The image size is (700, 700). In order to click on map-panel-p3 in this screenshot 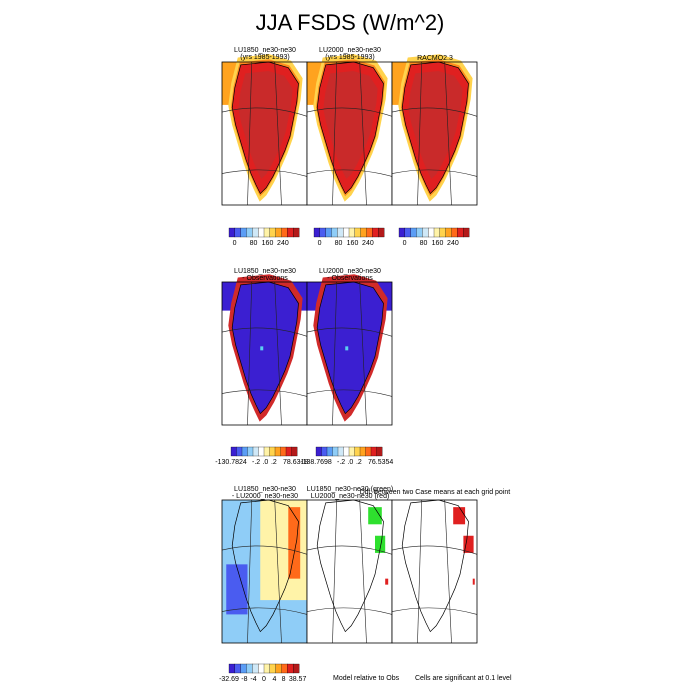, I will do `click(434, 130)`.